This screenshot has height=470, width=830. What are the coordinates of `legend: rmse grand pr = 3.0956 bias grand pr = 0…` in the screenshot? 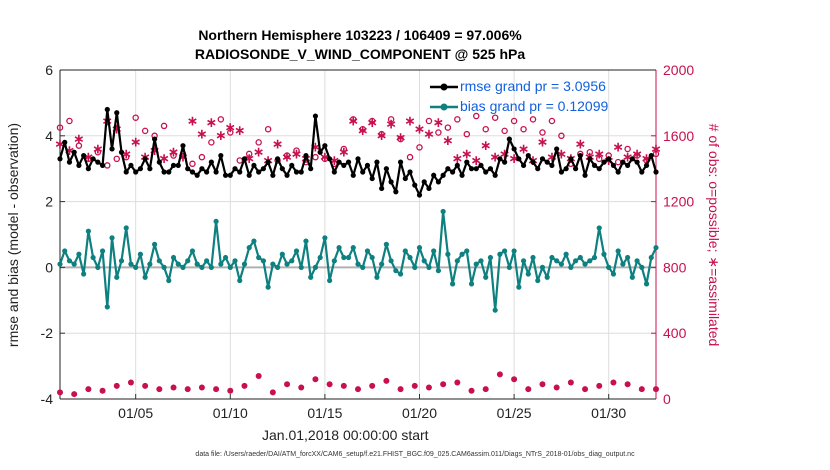 It's located at (537, 98).